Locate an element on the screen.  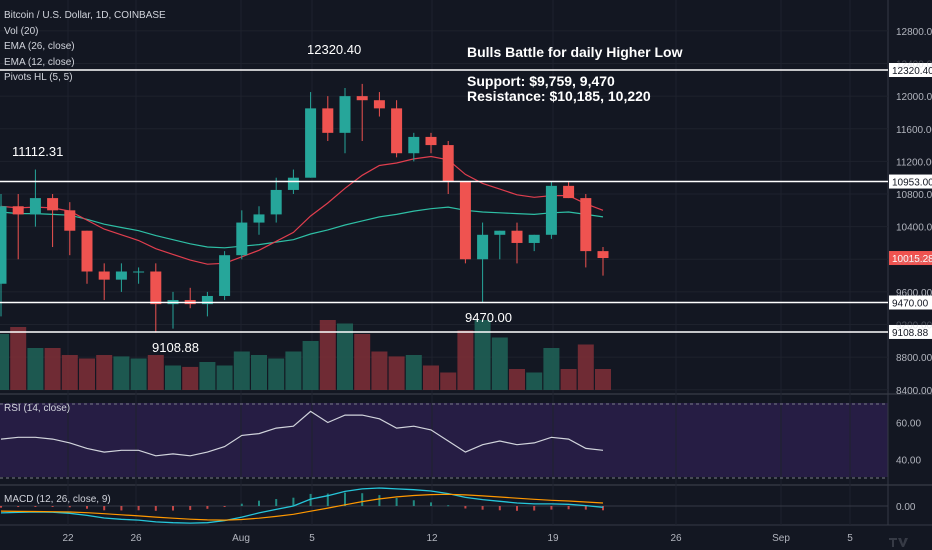
price-tick-label: 10000.00 is located at coordinates (914, 260).